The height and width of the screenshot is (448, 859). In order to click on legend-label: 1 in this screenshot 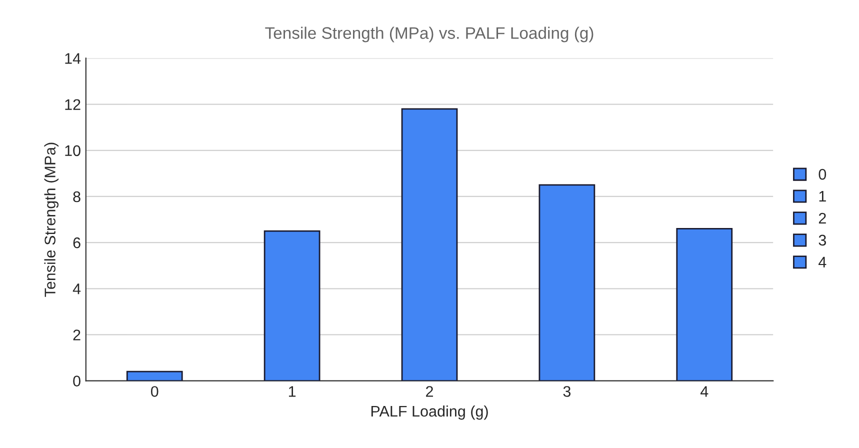, I will do `click(822, 196)`.